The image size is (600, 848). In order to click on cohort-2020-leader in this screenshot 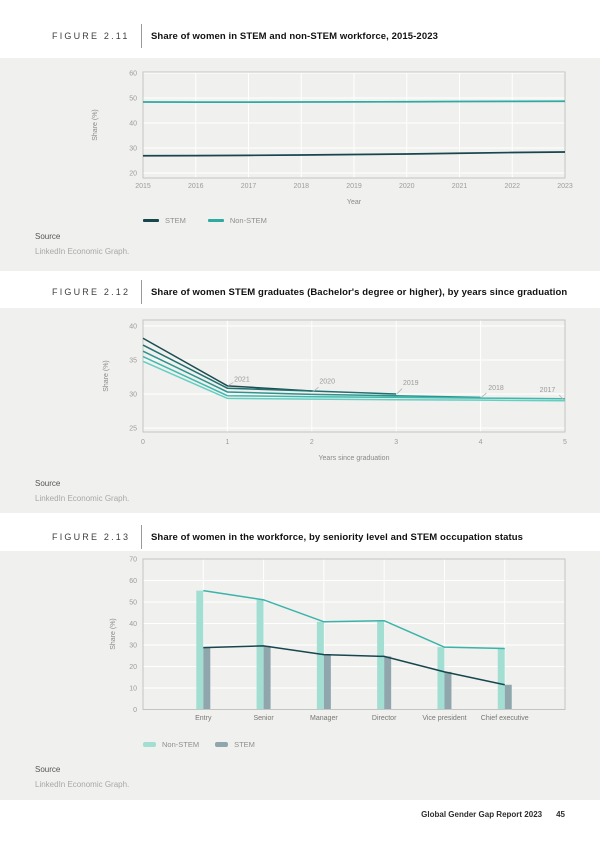, I will do `click(316, 389)`.